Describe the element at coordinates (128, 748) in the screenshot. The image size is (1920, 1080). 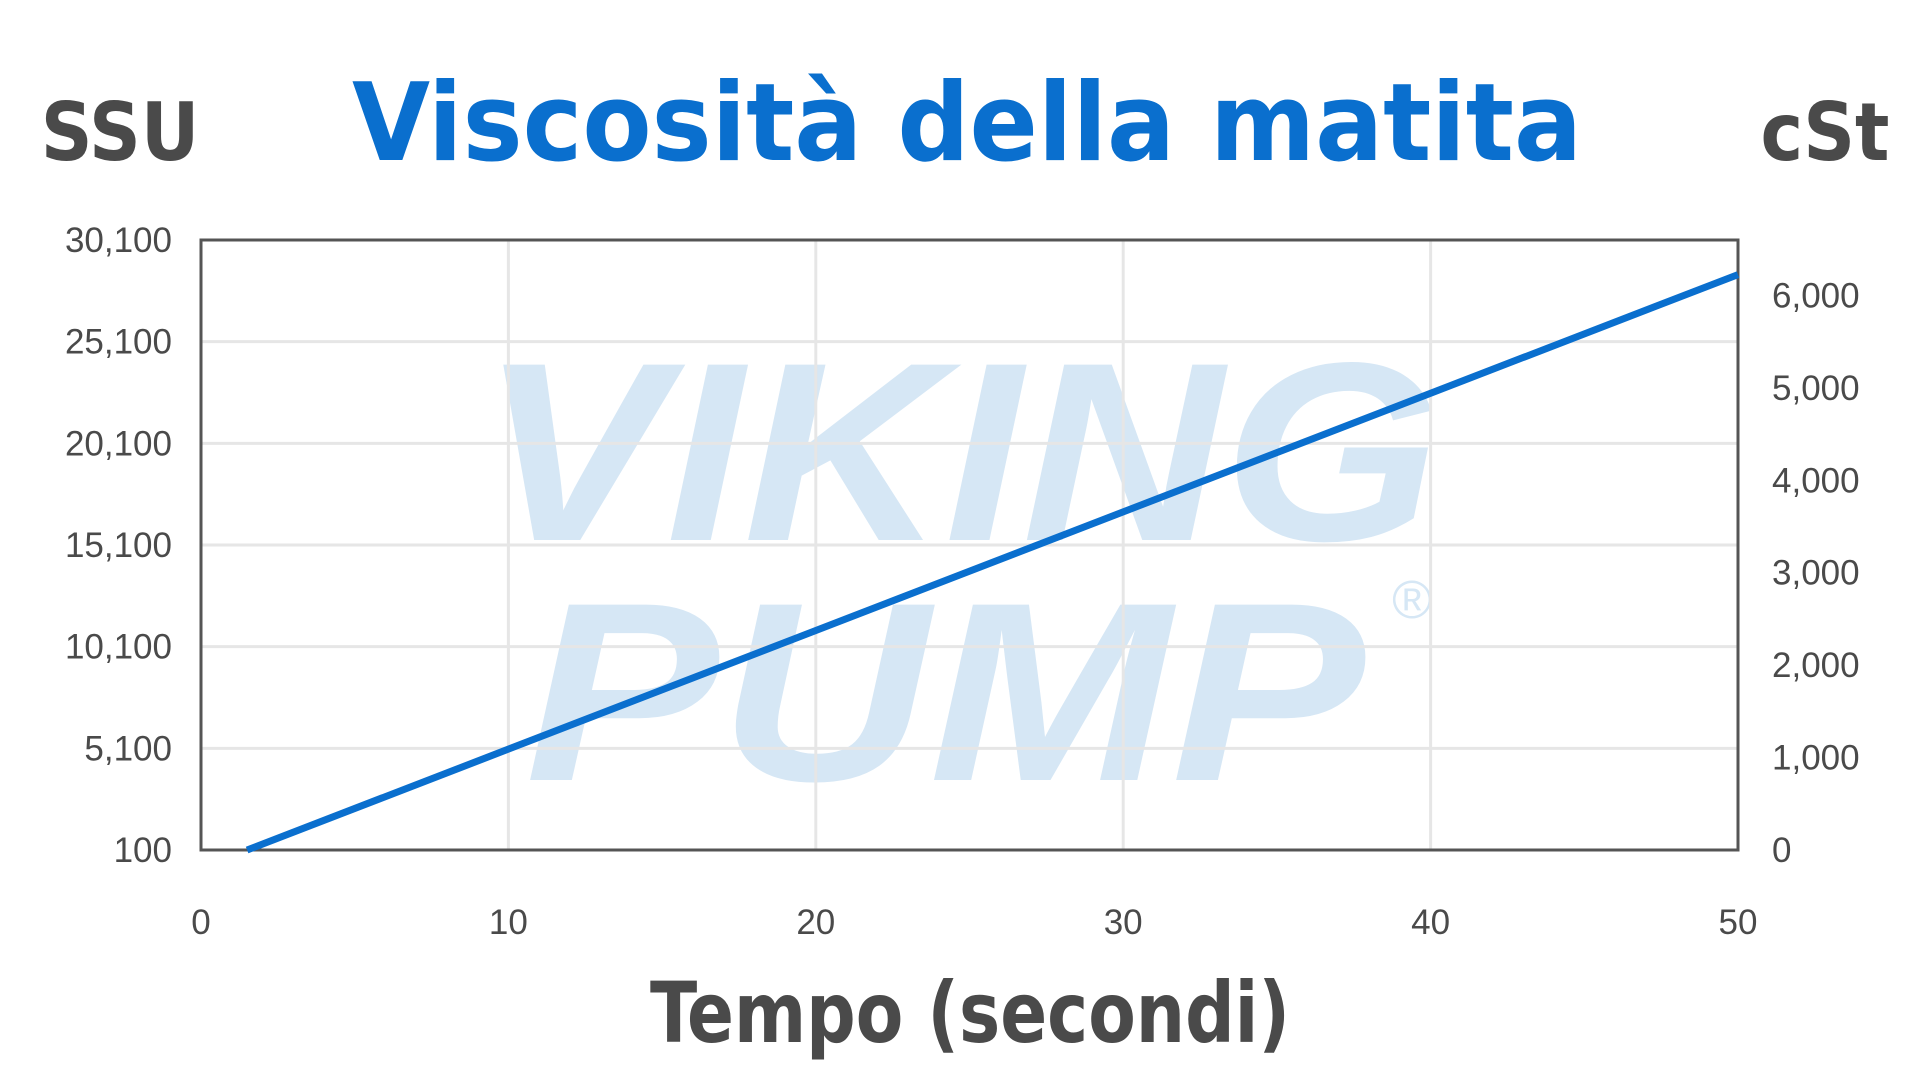
I see `y-left-tick-label: 5,100` at that location.